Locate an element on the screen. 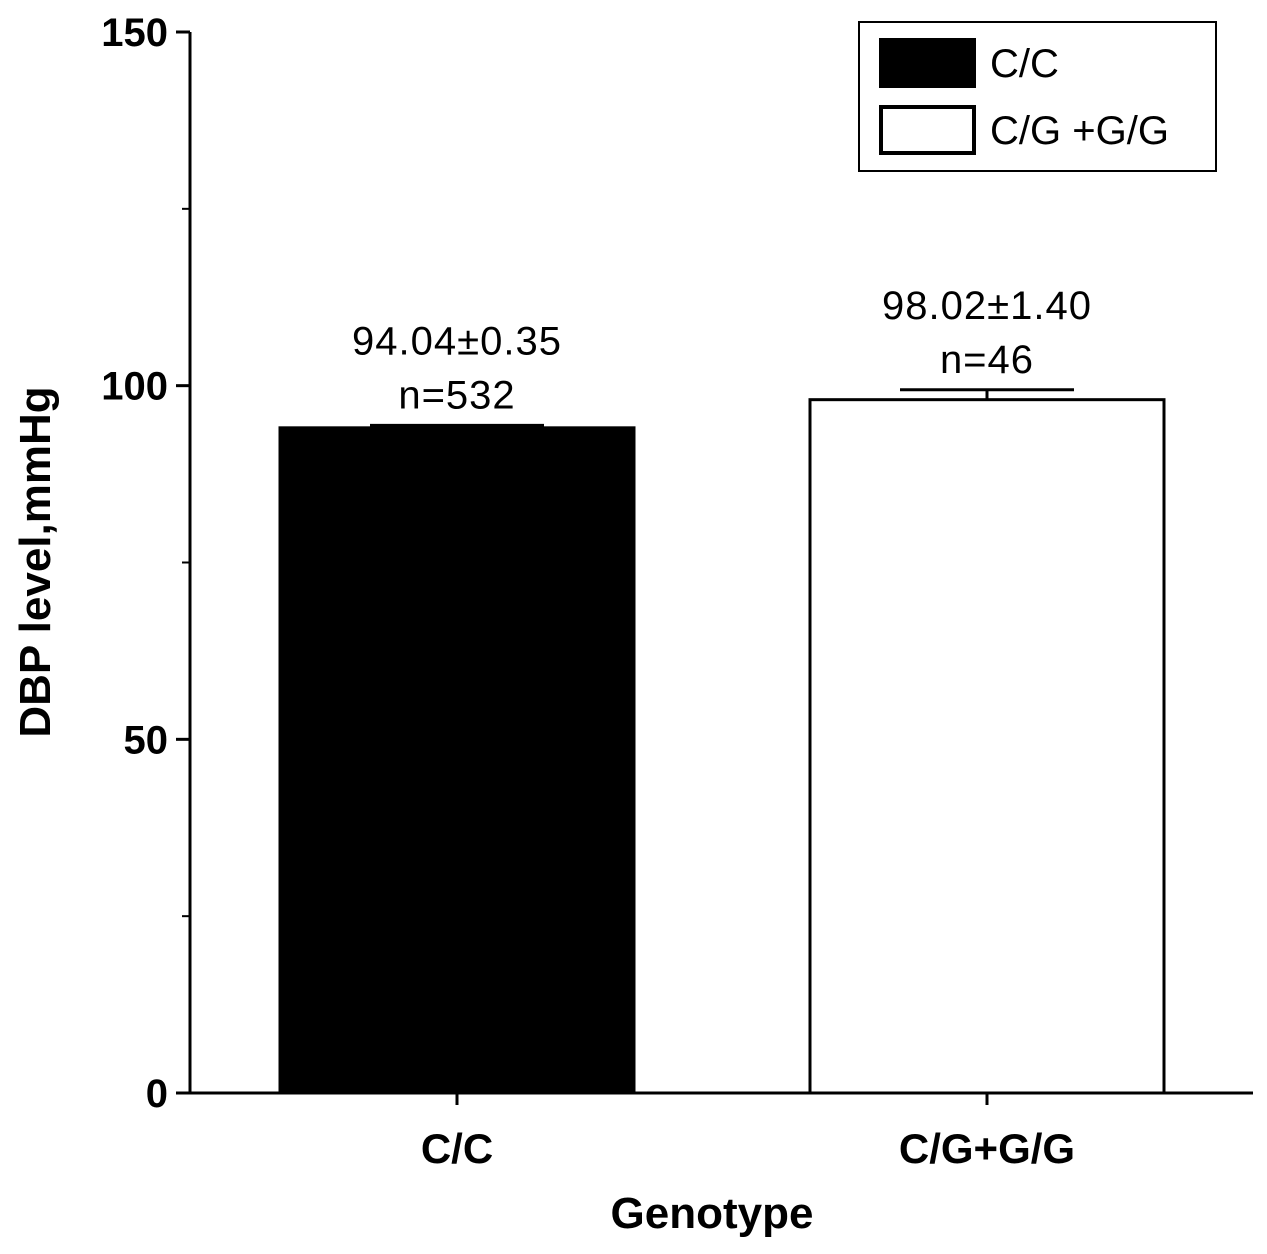  bar-n-label: n=46 is located at coordinates (987, 360).